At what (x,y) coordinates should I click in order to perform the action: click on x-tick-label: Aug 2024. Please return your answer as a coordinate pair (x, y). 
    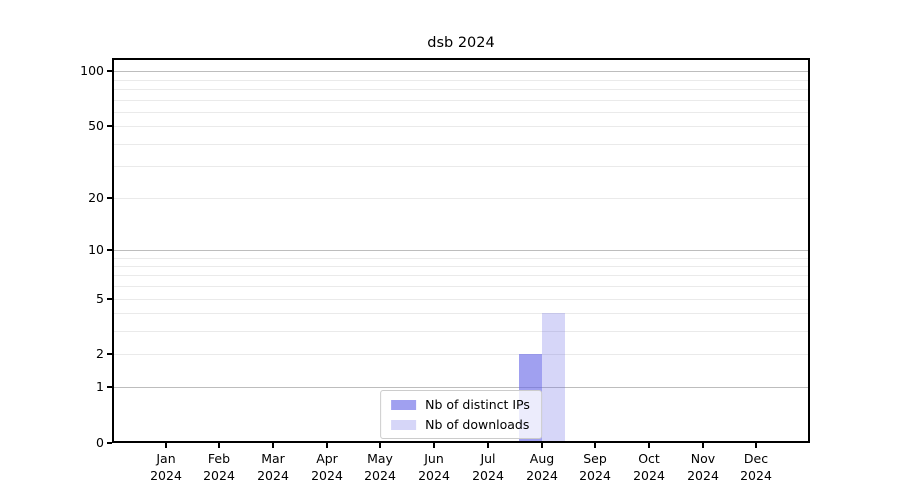
    Looking at the image, I should click on (542, 467).